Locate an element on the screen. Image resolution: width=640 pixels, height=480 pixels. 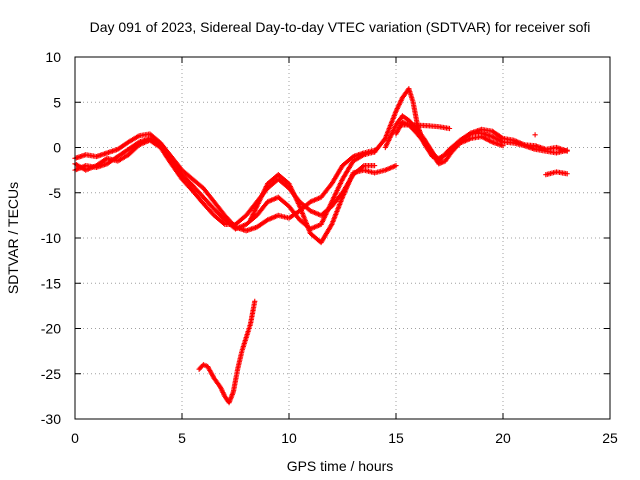
y-tick-label: -5 is located at coordinates (55, 193).